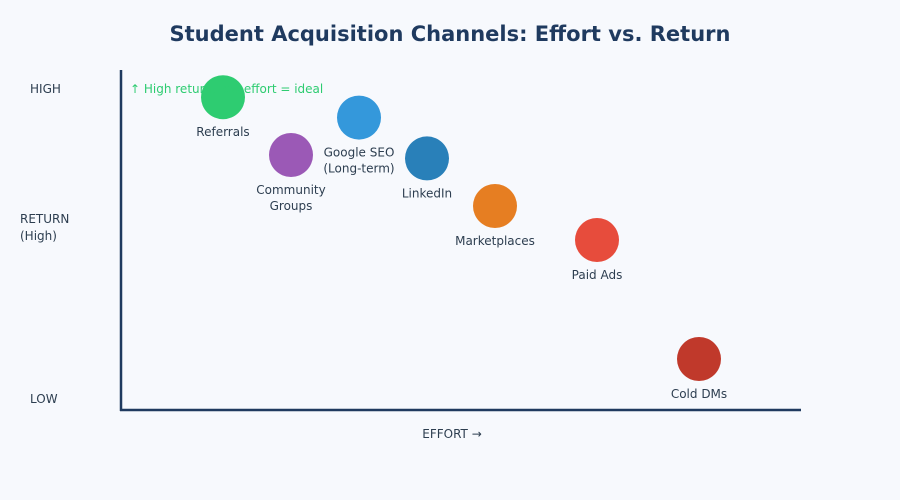 The height and width of the screenshot is (500, 900). Describe the element at coordinates (358, 161) in the screenshot. I see `data-point-label: Google SEO (Long-term)` at that location.